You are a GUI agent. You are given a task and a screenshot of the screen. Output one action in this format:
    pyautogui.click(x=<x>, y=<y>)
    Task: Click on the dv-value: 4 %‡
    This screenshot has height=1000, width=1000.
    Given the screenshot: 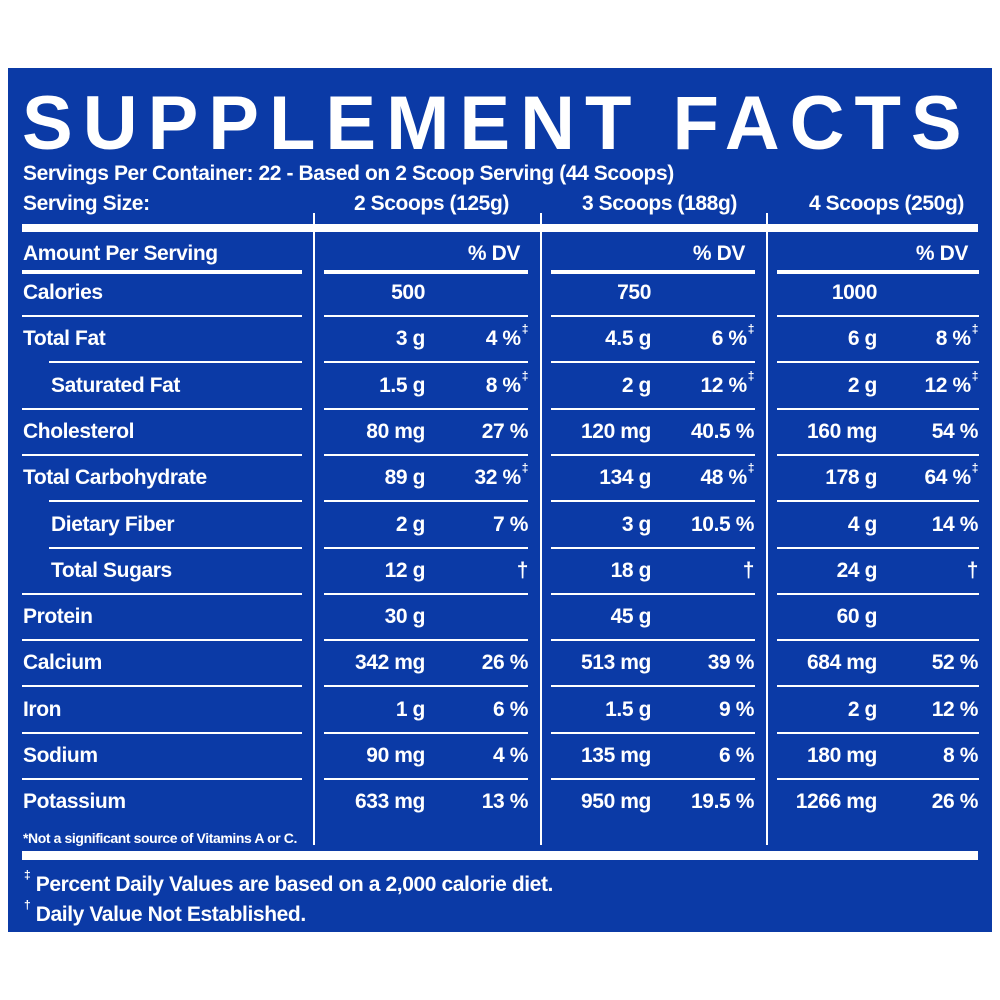 What is the action you would take?
    pyautogui.click(x=507, y=337)
    